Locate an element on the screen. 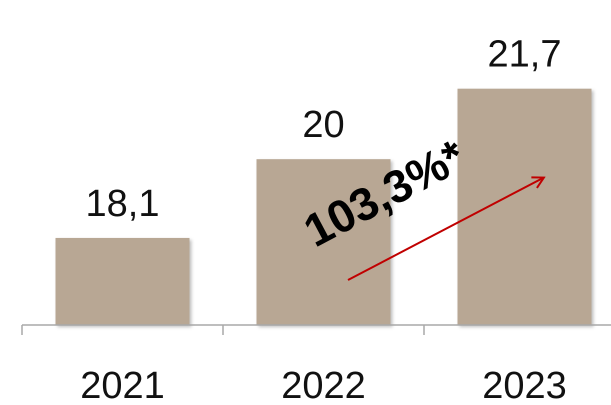 This screenshot has height=405, width=611. bar-2023 is located at coordinates (524, 206).